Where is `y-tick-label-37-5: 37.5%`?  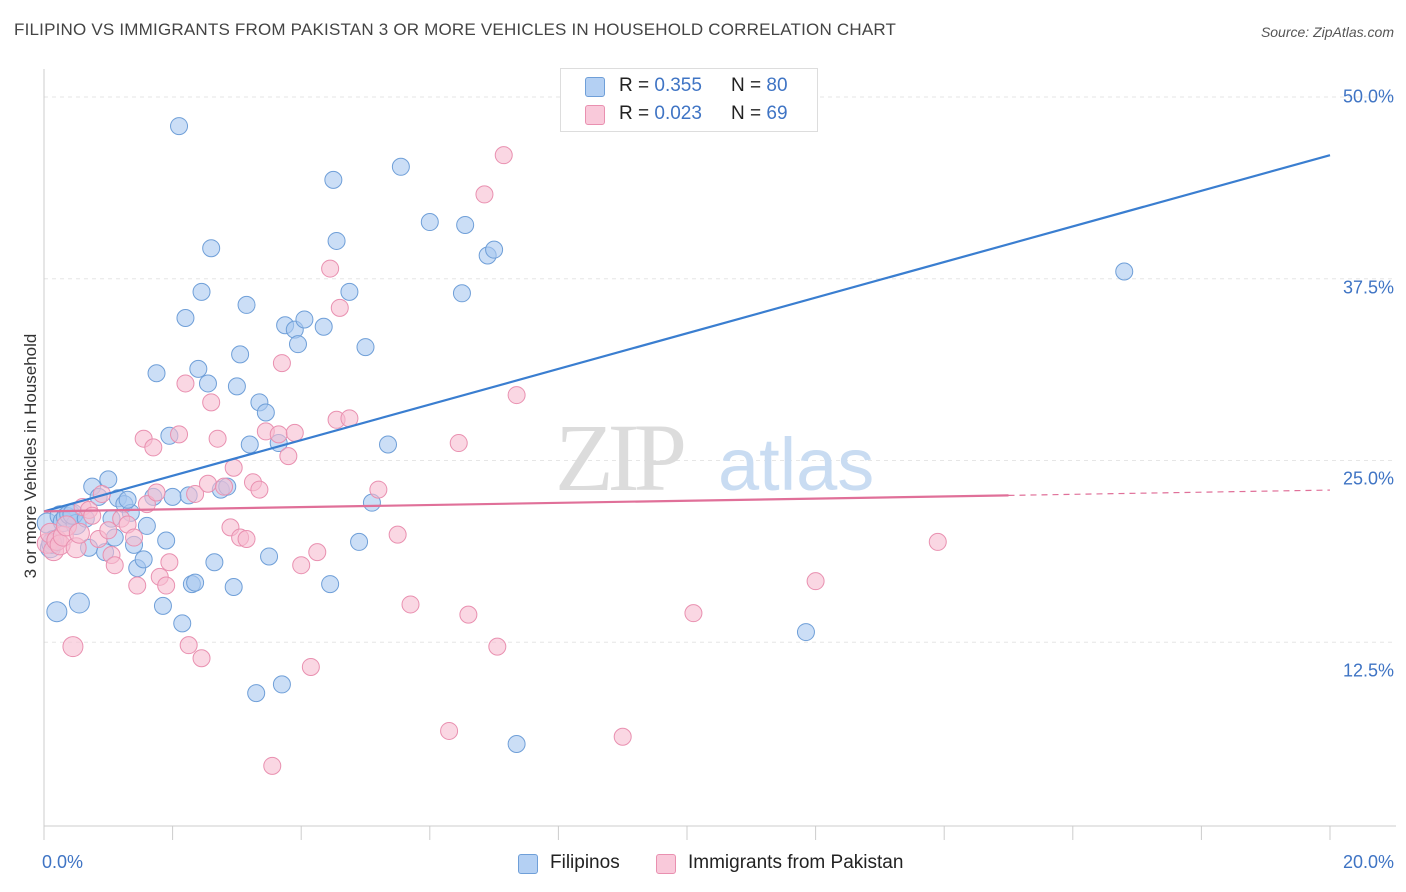 y-tick-label-37-5: 37.5% is located at coordinates (1368, 287).